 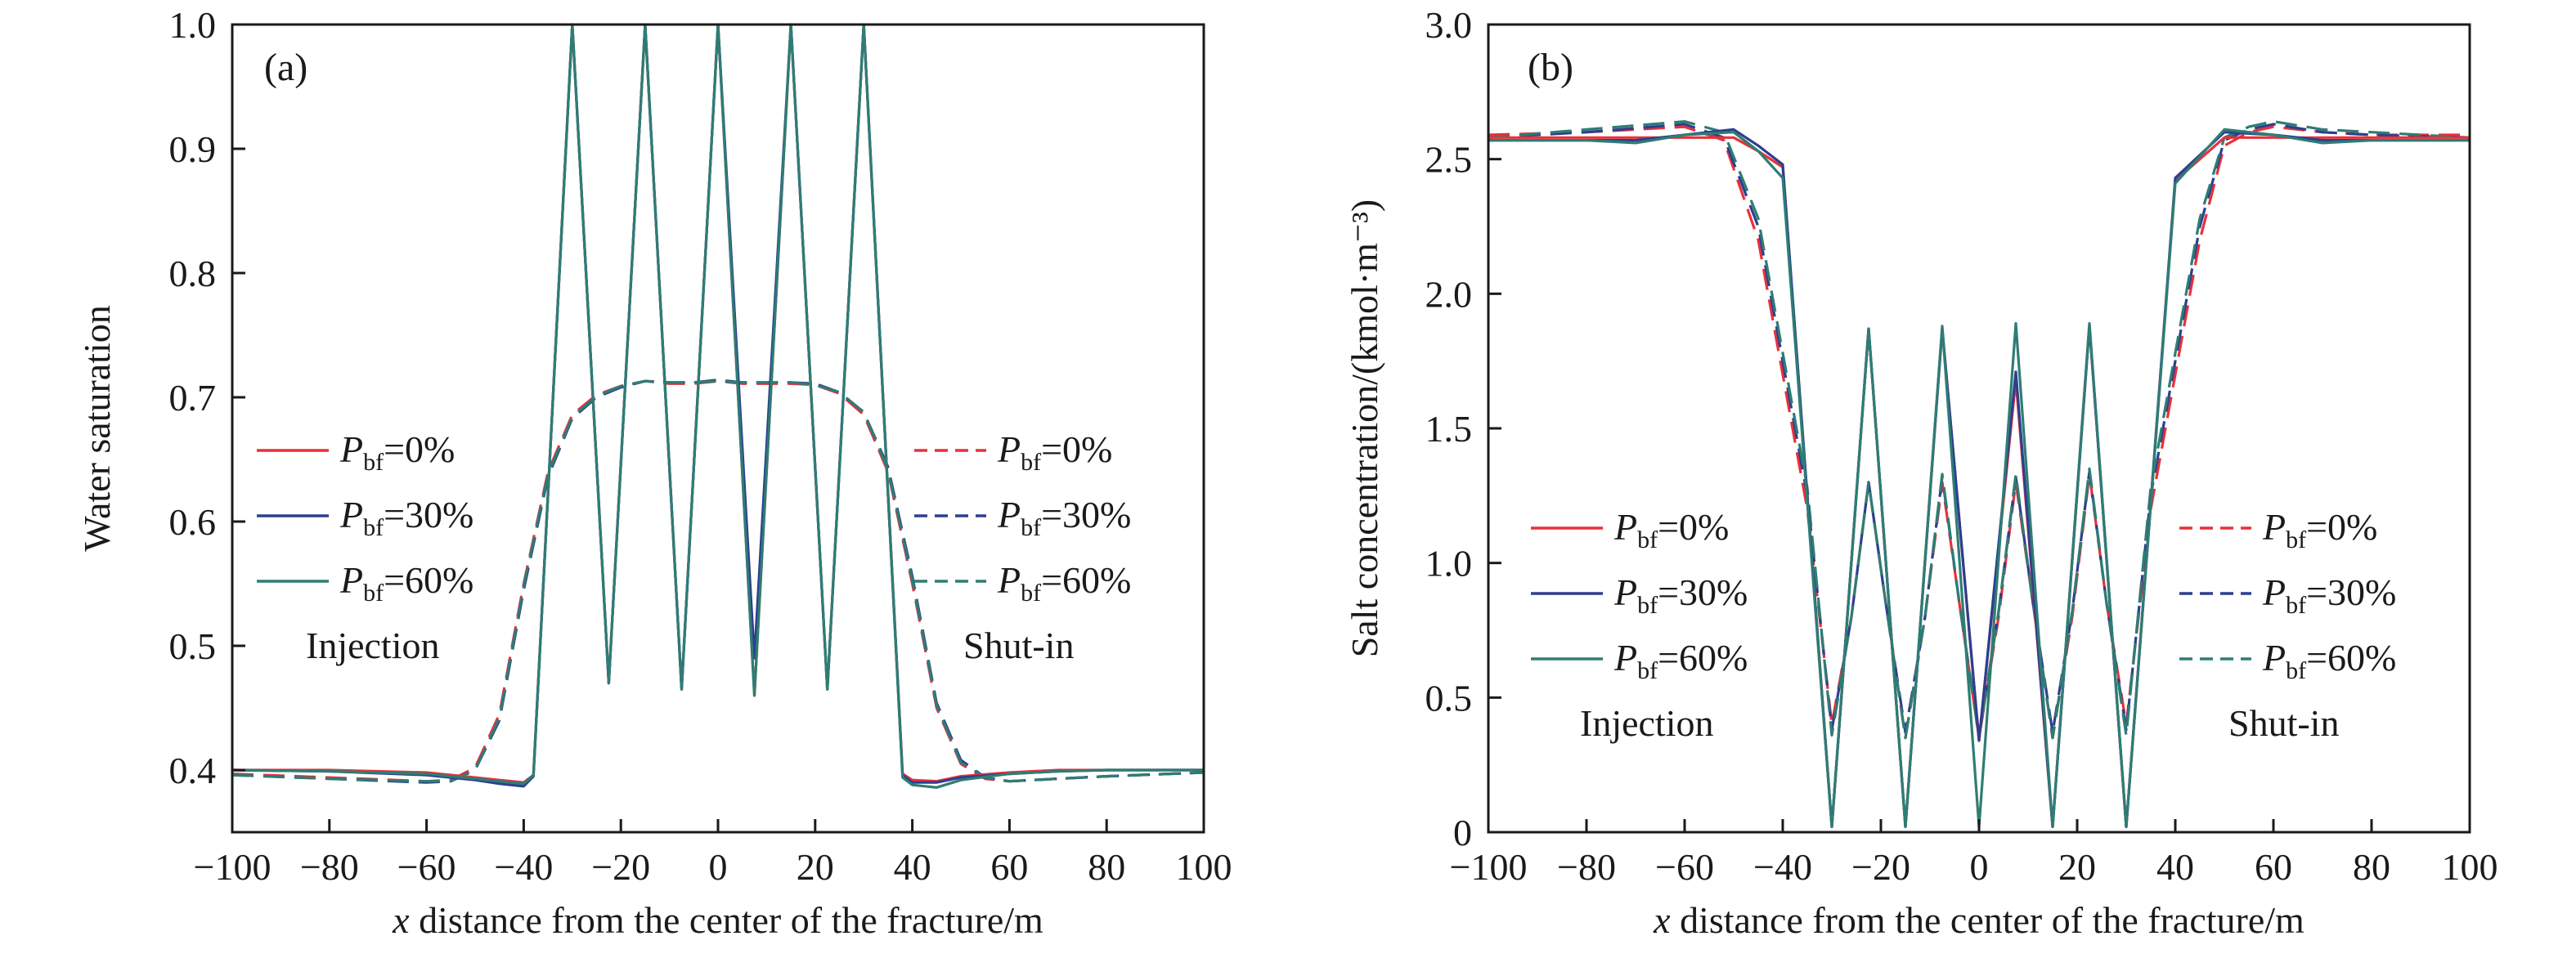 I want to click on y-axis-label: Water saturation, so click(x=97, y=428).